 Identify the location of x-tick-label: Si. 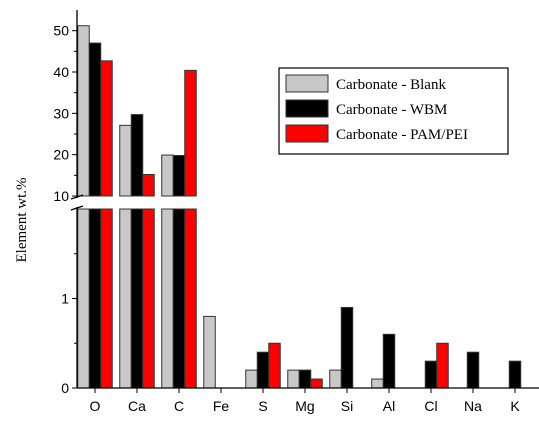
(347, 406).